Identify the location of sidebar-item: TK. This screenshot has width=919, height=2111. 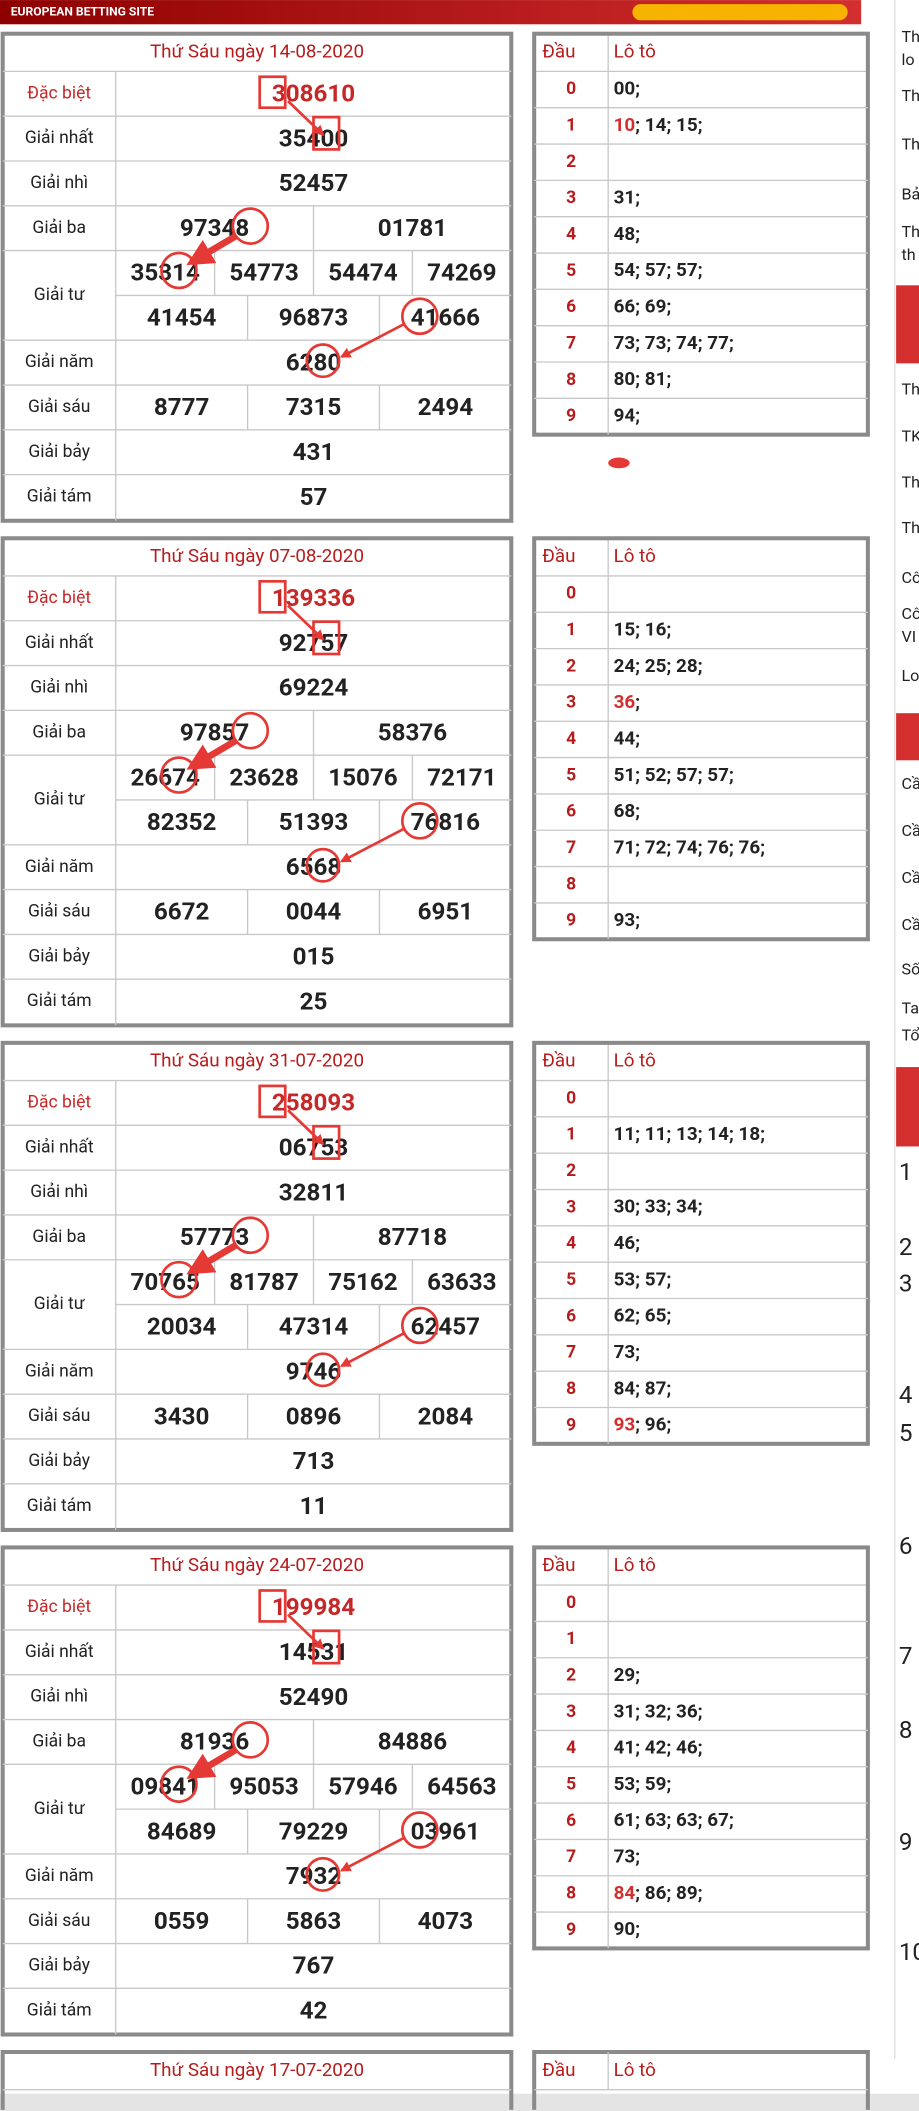
(910, 436).